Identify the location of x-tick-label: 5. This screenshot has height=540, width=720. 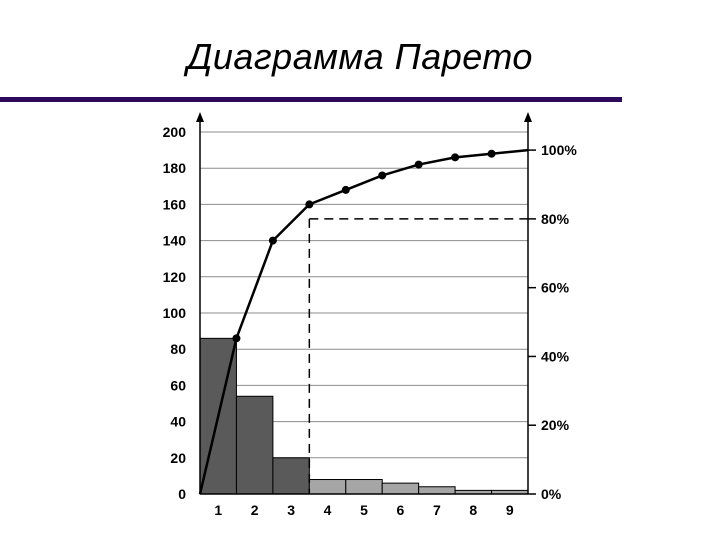
(364, 510).